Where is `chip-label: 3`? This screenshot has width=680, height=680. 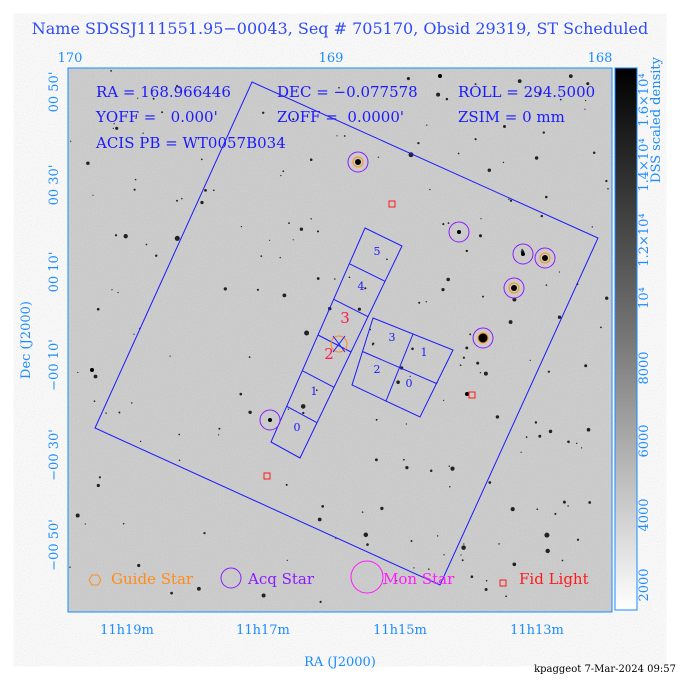
chip-label: 3 is located at coordinates (345, 318).